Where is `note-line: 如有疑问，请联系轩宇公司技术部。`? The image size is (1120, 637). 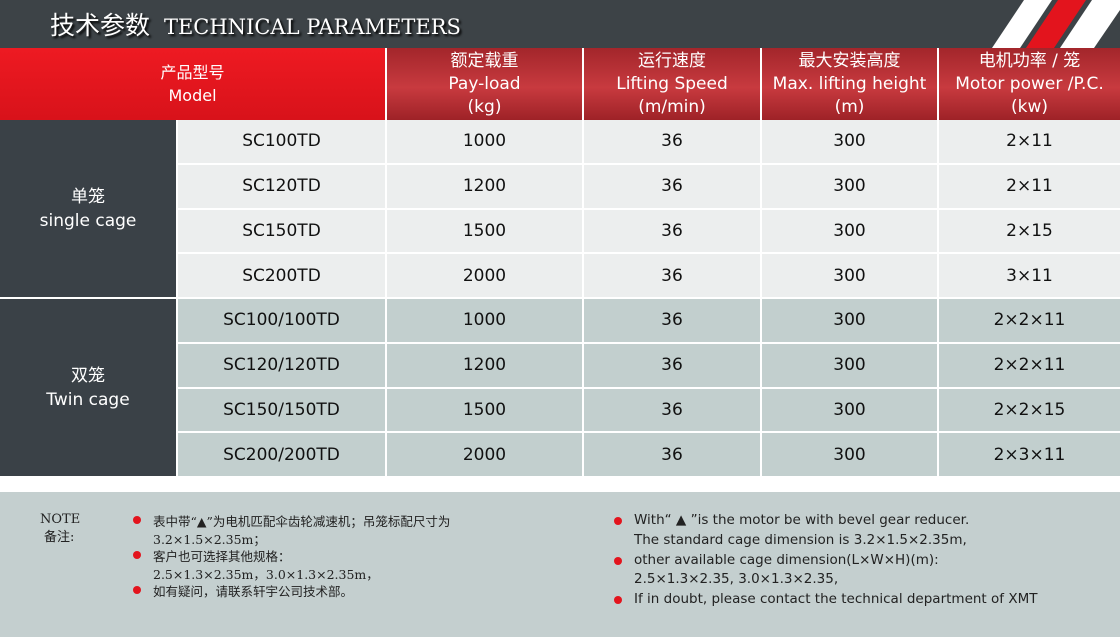
note-line: 如有疑问，请联系轩宇公司技术部。 is located at coordinates (253, 591).